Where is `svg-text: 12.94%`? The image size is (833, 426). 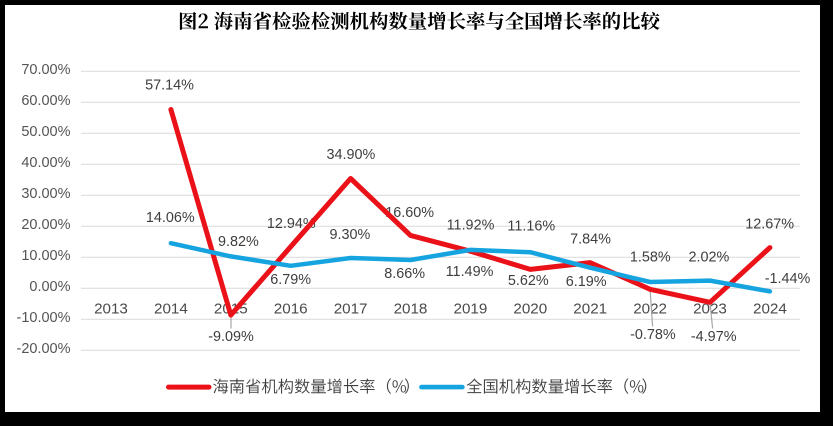 svg-text: 12.94% is located at coordinates (291, 224).